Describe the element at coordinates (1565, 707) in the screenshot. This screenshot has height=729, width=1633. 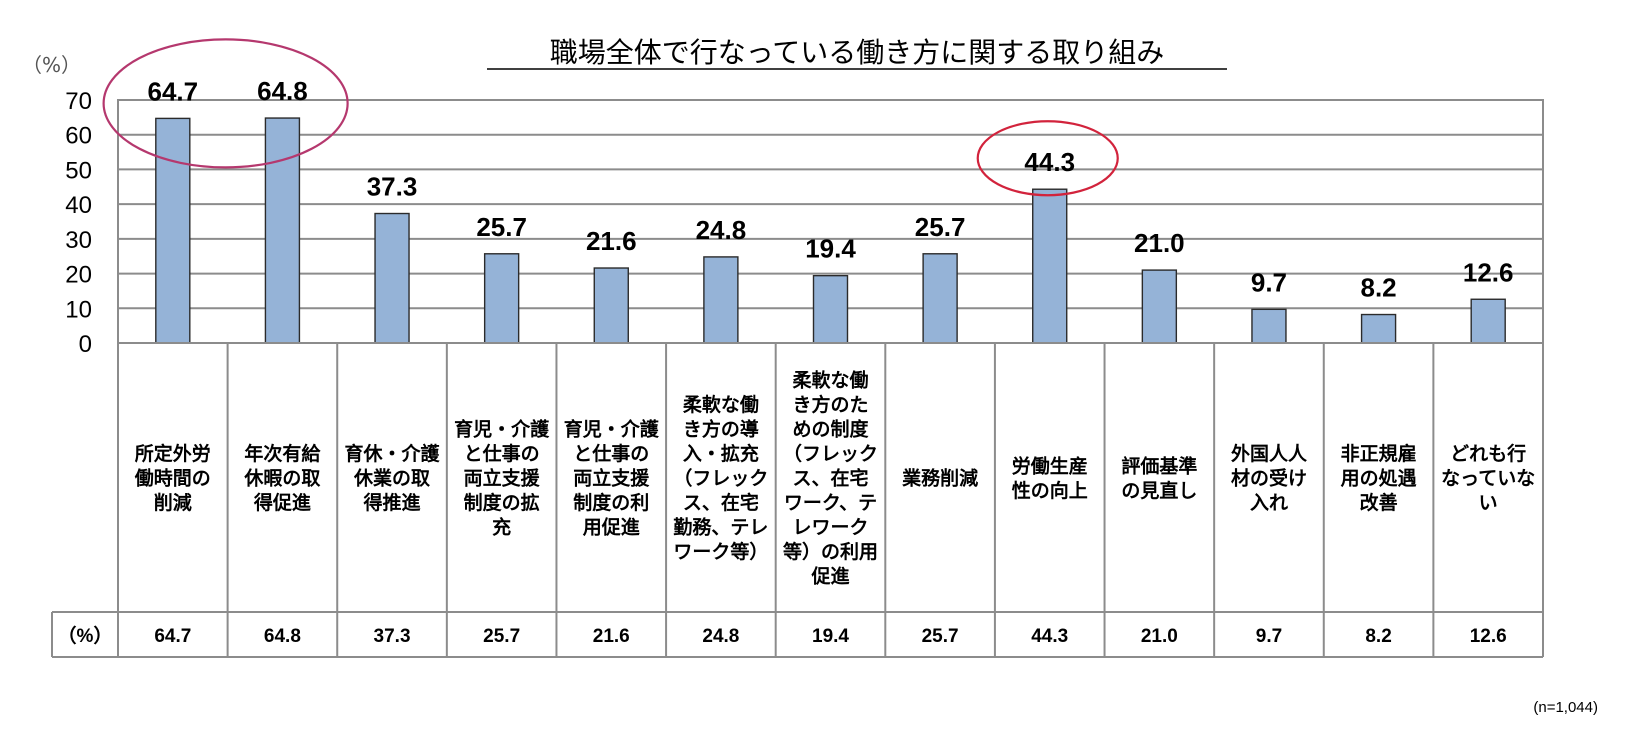
I see `sample-size-note: (n=1,044)` at that location.